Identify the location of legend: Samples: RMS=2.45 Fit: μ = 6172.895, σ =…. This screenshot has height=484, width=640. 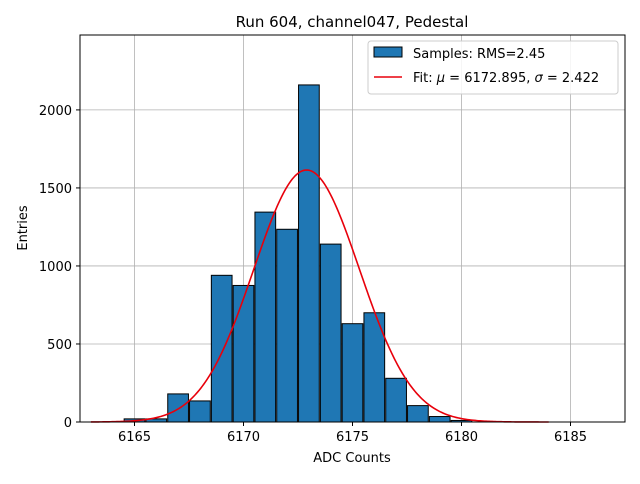
(493, 67).